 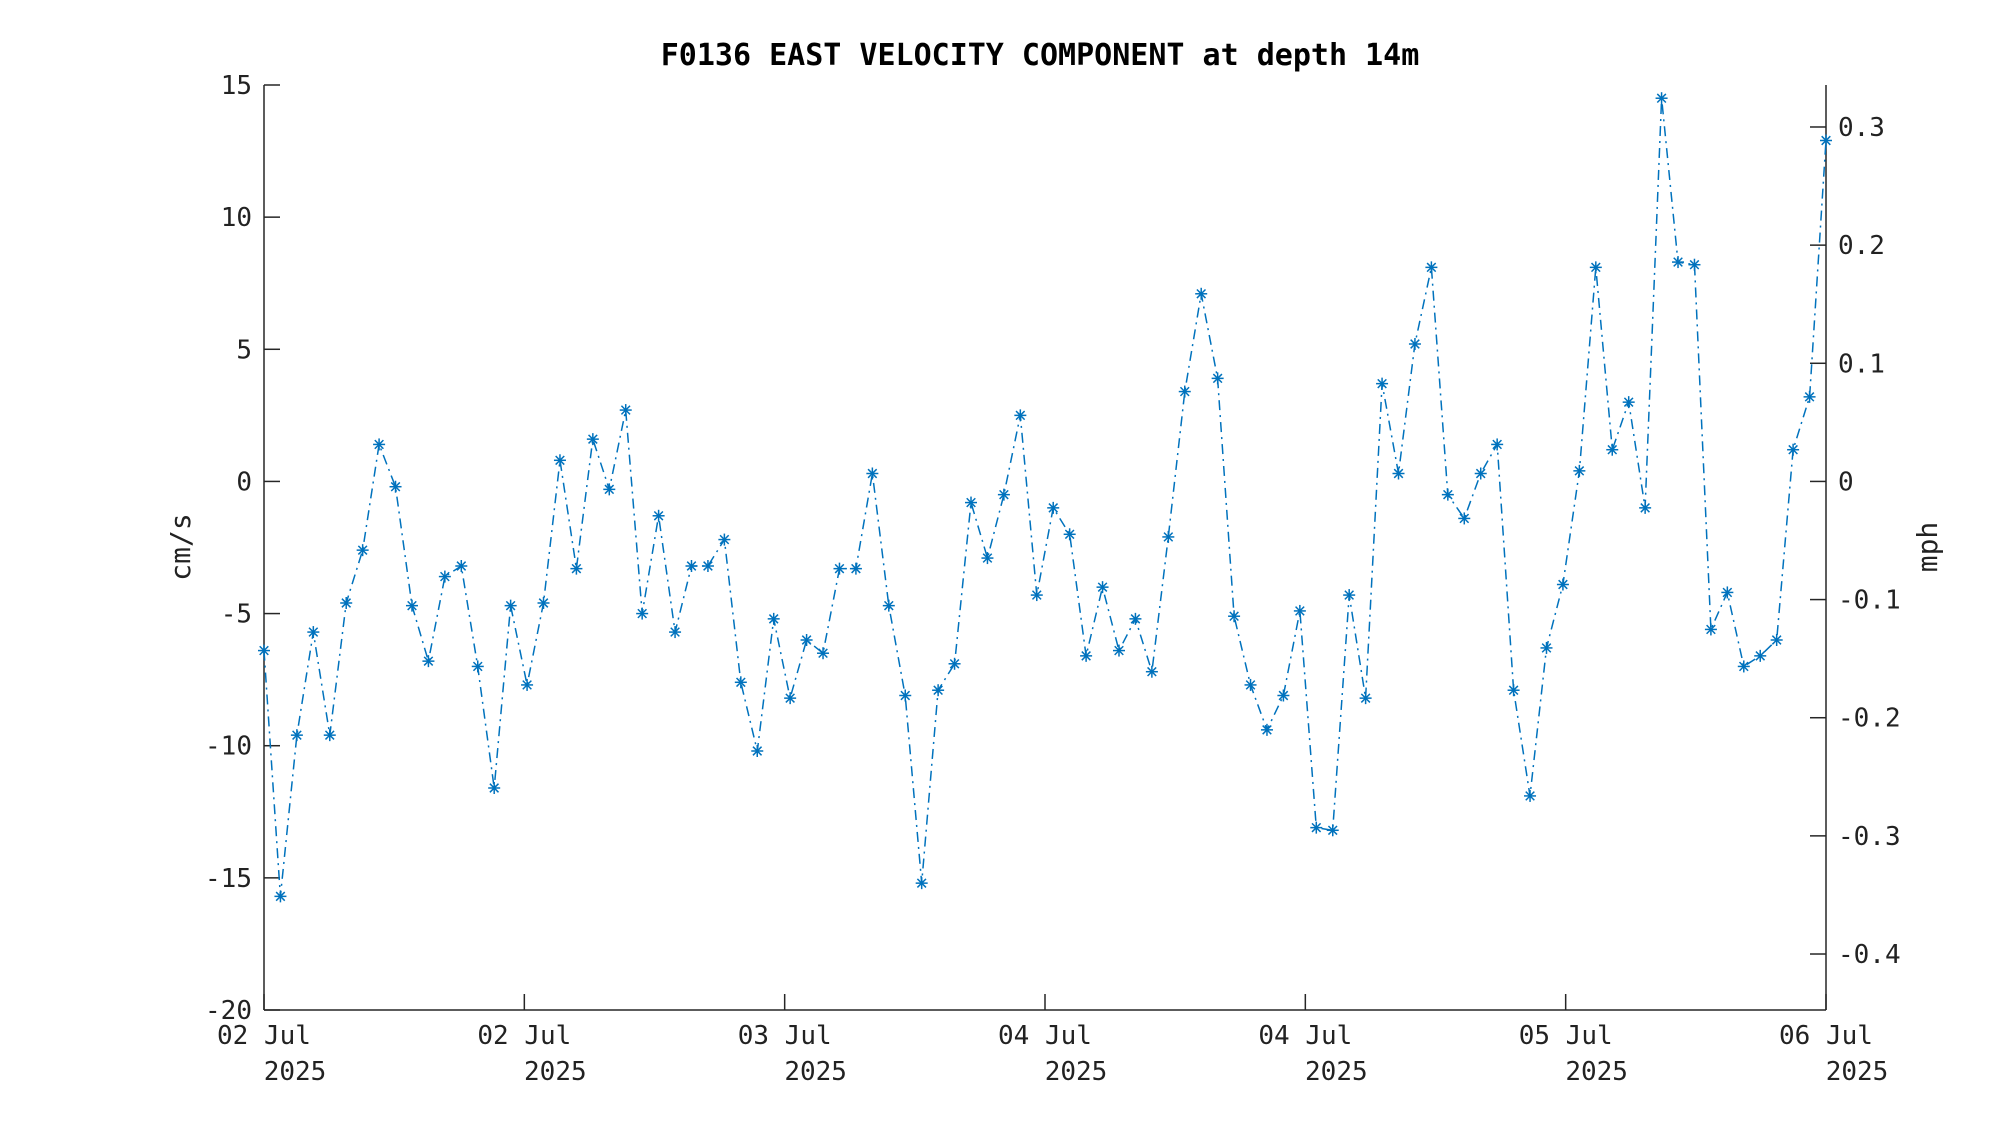 I want to click on y-tick-label: 5, so click(x=244, y=350).